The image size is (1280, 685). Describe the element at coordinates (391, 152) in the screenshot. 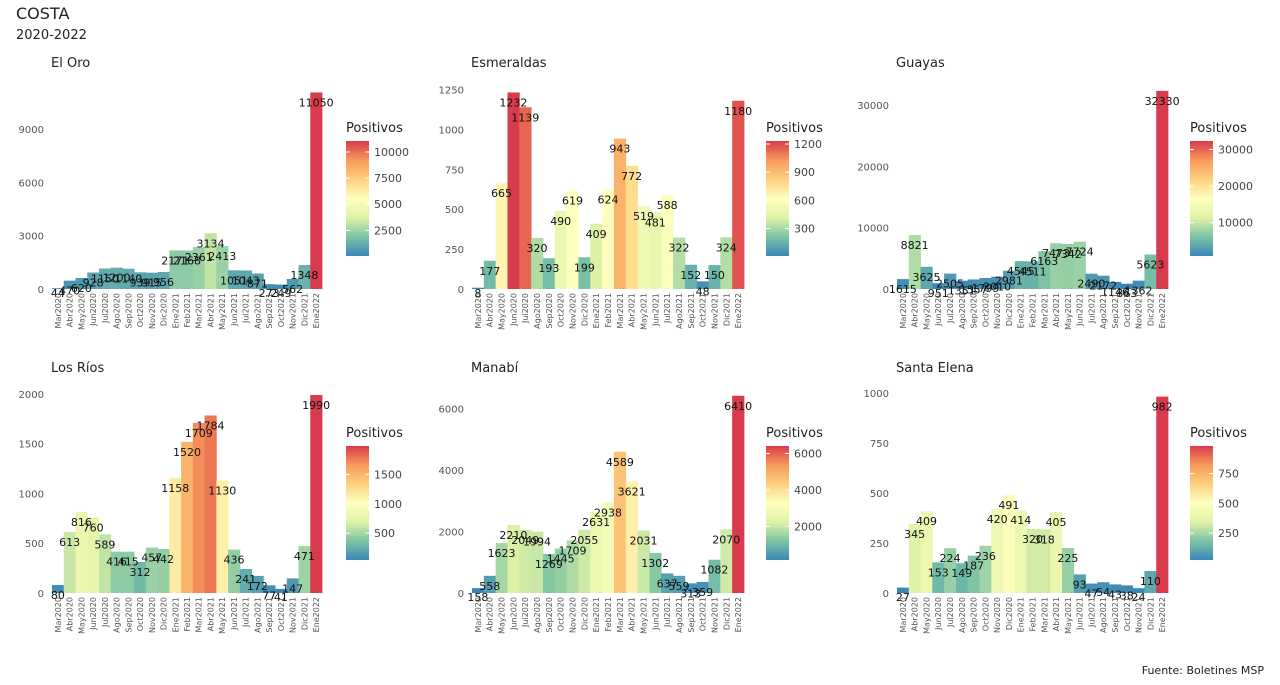

I see `legend-tick-el-oro: 10000` at that location.